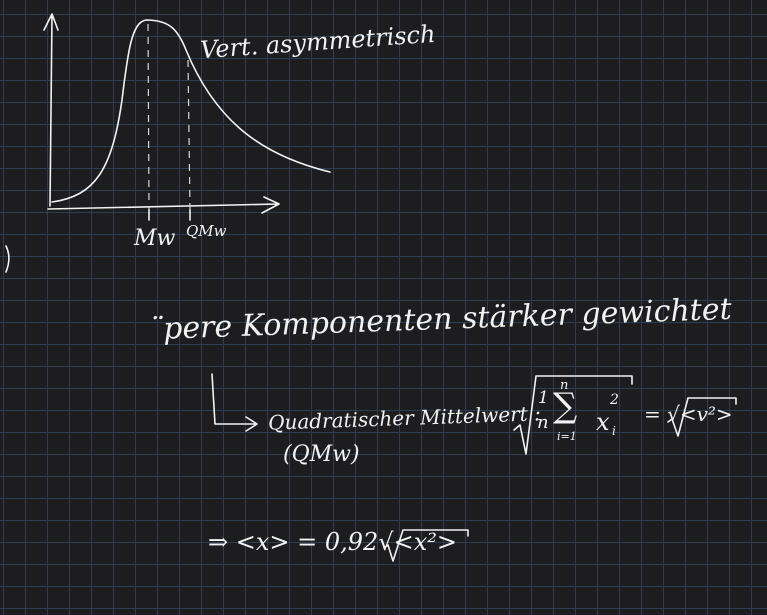  What do you see at coordinates (543, 422) in the screenshot?
I see `fraction-denominator: n` at bounding box center [543, 422].